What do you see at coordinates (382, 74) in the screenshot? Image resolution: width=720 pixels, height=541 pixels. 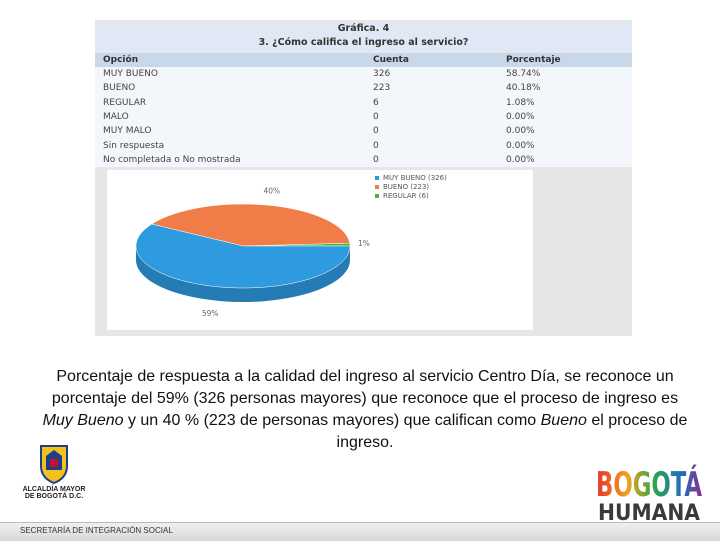 I see `table-cell: 326` at bounding box center [382, 74].